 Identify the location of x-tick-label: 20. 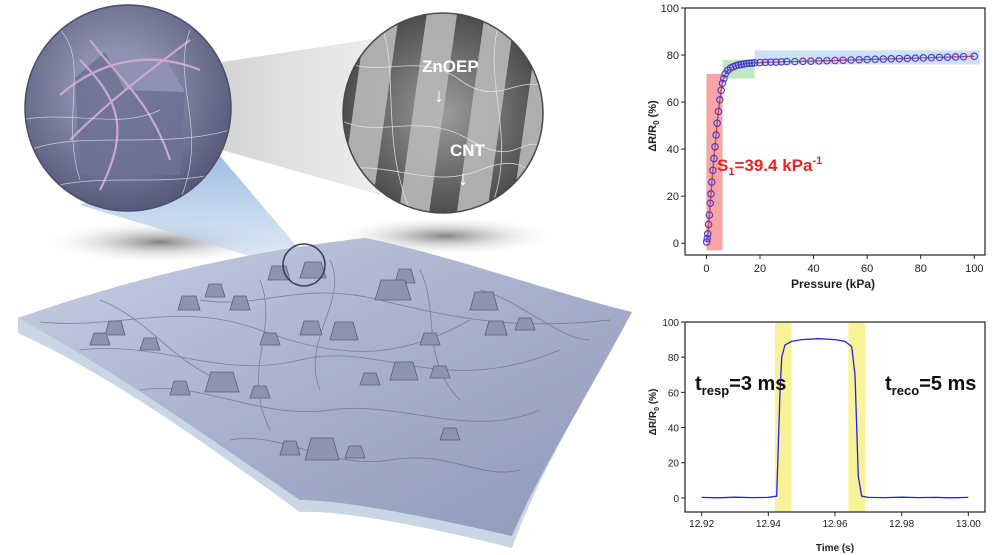
(760, 269).